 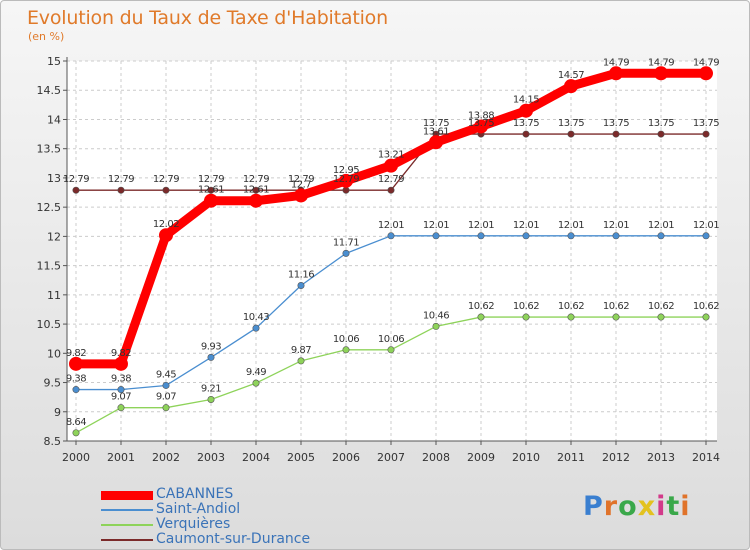 What do you see at coordinates (76, 457) in the screenshot?
I see `x-tick-label: 2000` at bounding box center [76, 457].